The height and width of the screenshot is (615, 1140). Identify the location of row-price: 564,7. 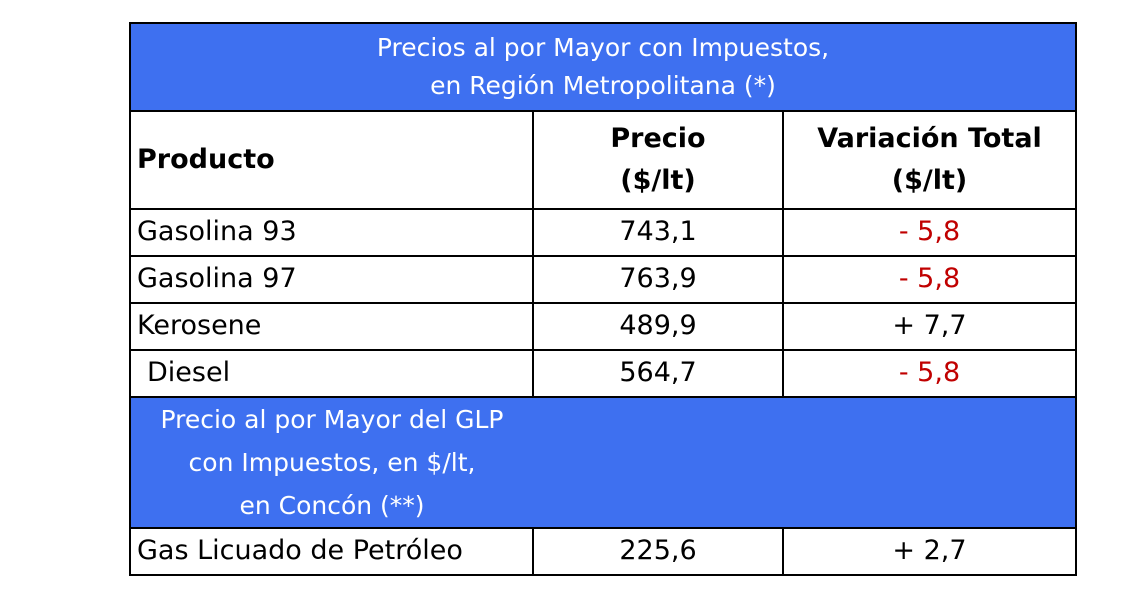
(658, 373).